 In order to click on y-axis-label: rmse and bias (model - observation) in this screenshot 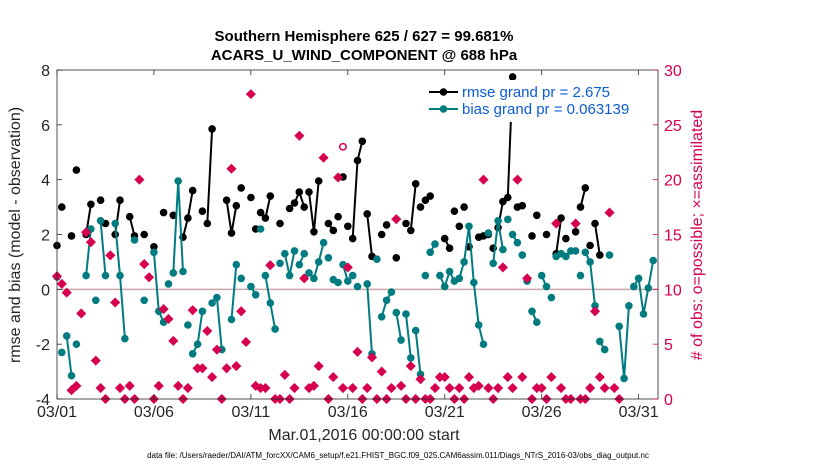, I will do `click(15, 235)`.